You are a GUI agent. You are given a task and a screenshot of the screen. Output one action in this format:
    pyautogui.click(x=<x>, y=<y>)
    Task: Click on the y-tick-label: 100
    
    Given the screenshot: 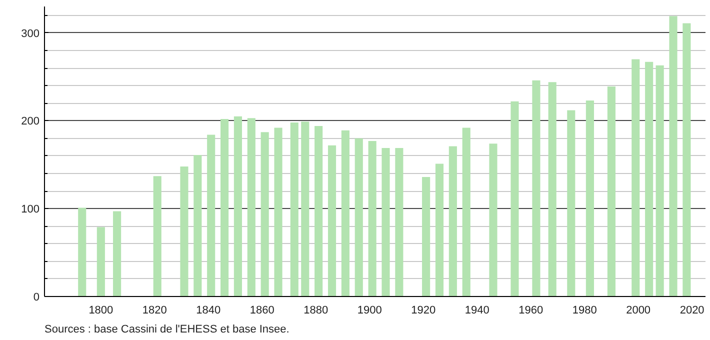 What is the action you would take?
    pyautogui.click(x=30, y=210)
    